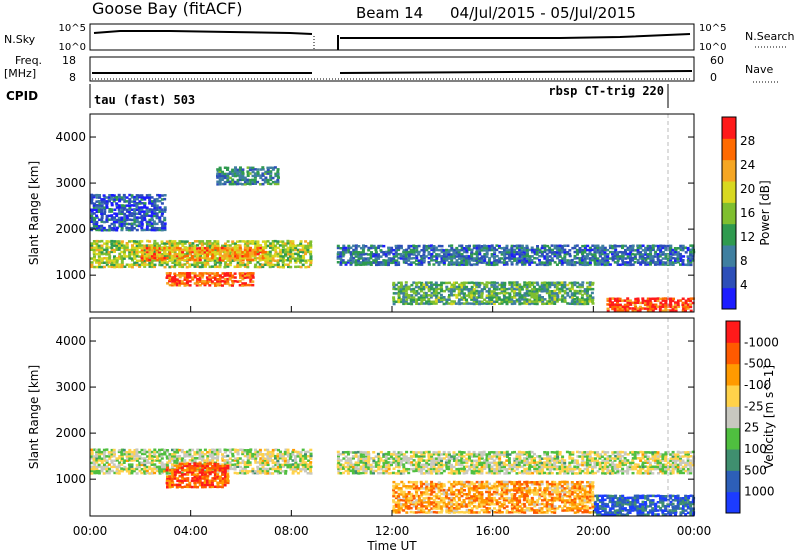 The width and height of the screenshot is (800, 554). What do you see at coordinates (765, 212) in the screenshot?
I see `power-colorbar-label: Power [dB]` at bounding box center [765, 212].